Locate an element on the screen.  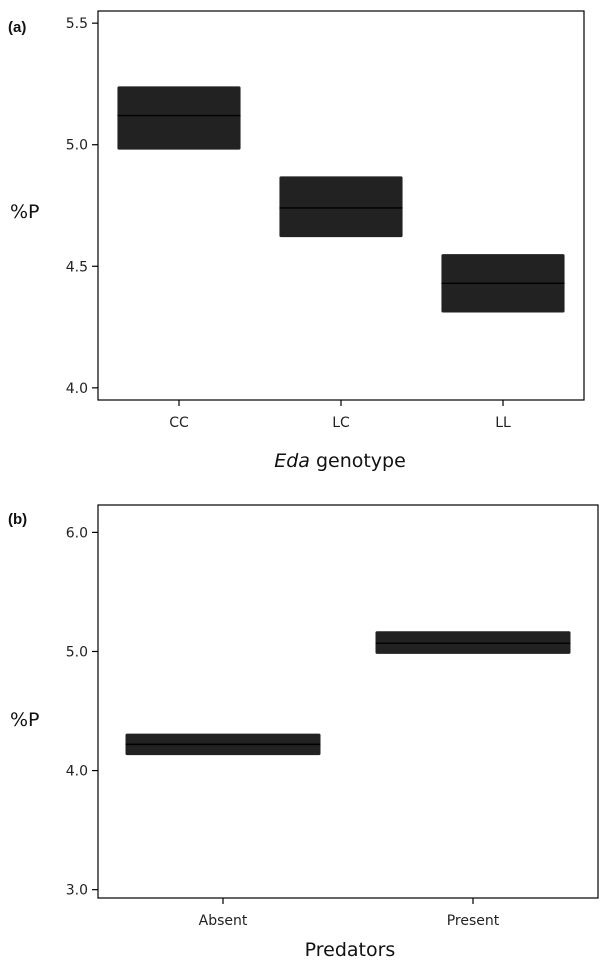
panel-b-y-axis-label: %P is located at coordinates (25, 720).